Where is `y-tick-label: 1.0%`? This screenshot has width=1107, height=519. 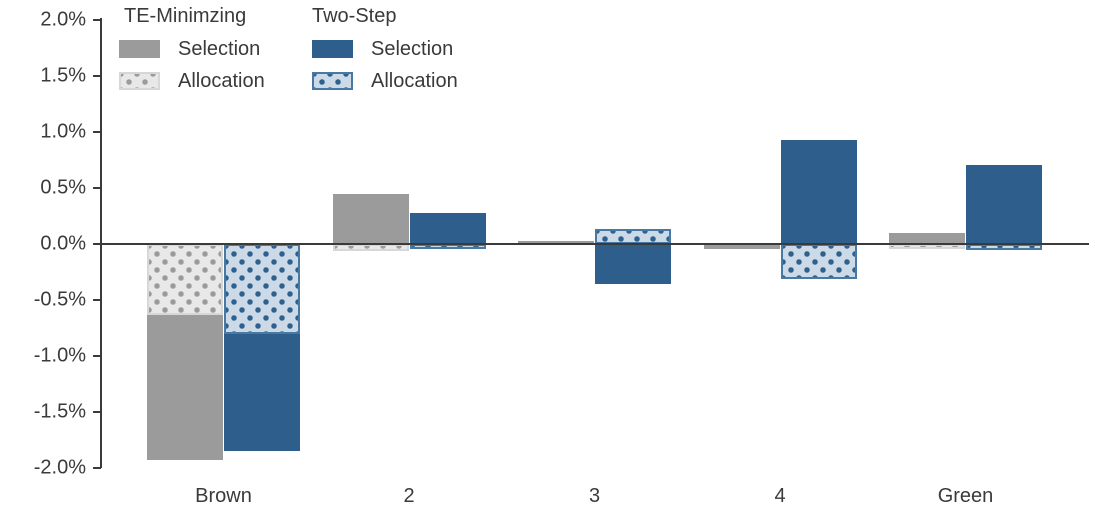 y-tick-label: 1.0% is located at coordinates (63, 131).